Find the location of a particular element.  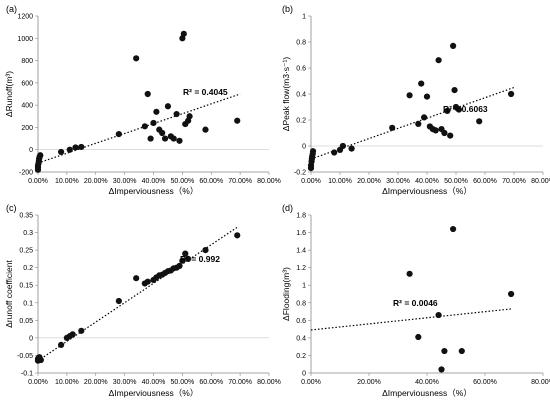

y-tick-label: -0.2 is located at coordinates (300, 173).